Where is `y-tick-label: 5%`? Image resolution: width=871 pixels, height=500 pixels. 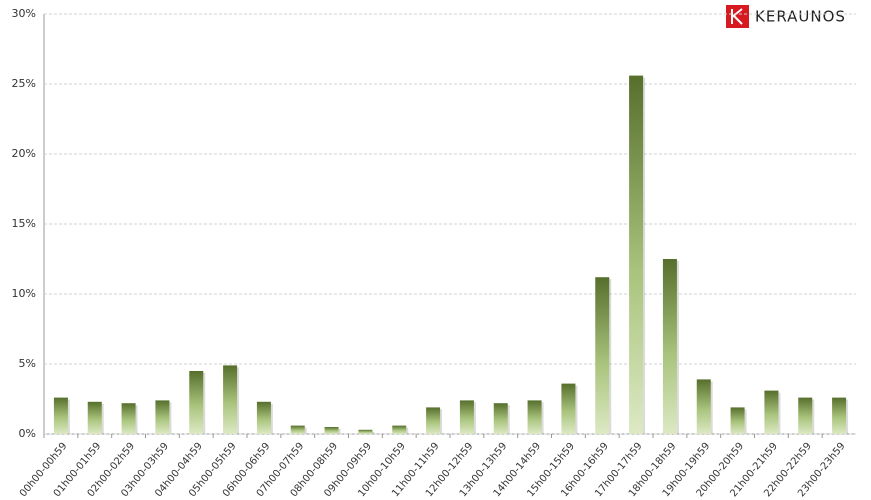
y-tick-label: 5% is located at coordinates (27, 363).